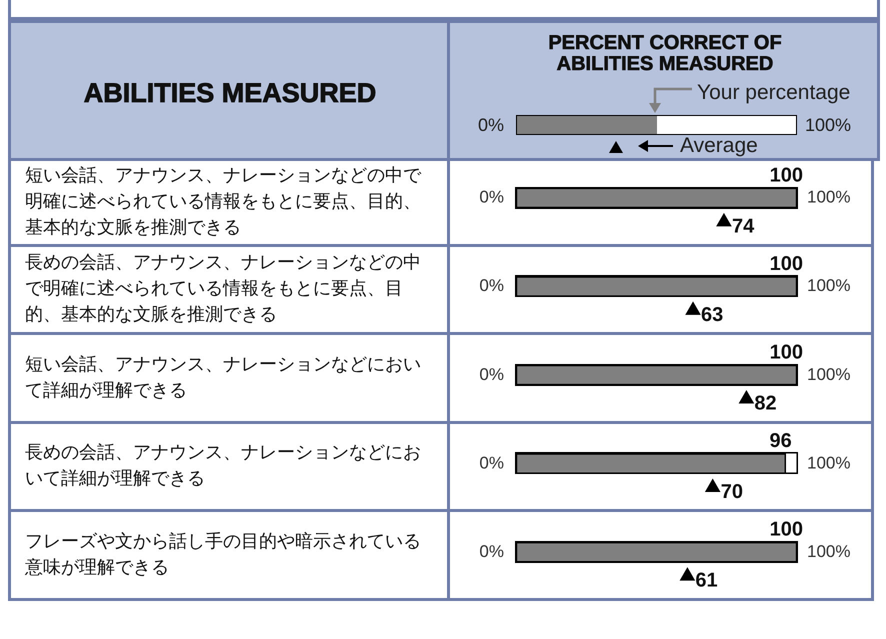 Image resolution: width=886 pixels, height=639 pixels. What do you see at coordinates (230, 289) in the screenshot?
I see `y-tick-label: 長めの会話、アナウンス、ナレーションなどの中で明確に述べられている情報をもとに要点、目的、基本的な文脈を推測できる` at bounding box center [230, 289].